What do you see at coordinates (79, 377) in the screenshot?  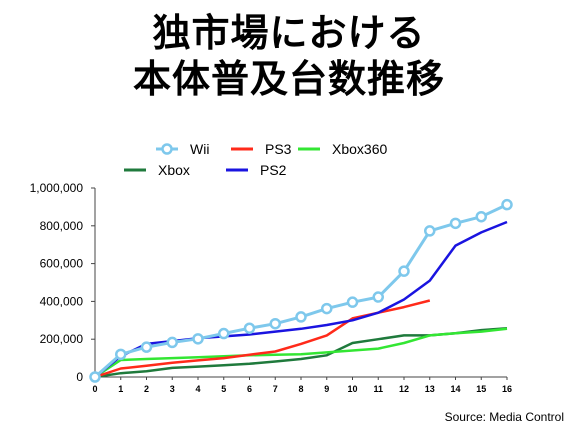 I see `y-tick-label: 0` at bounding box center [79, 377].